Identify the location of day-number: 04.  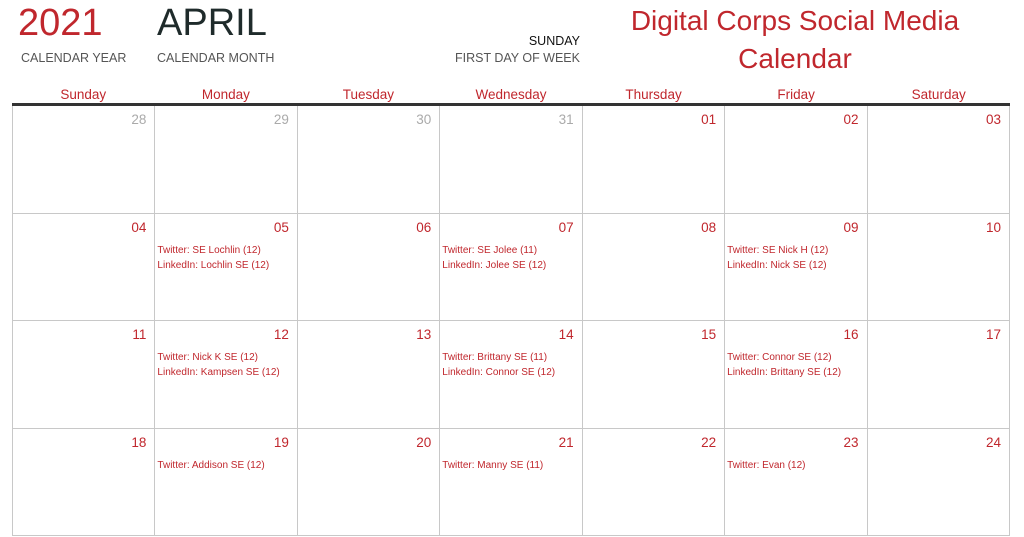
(139, 227).